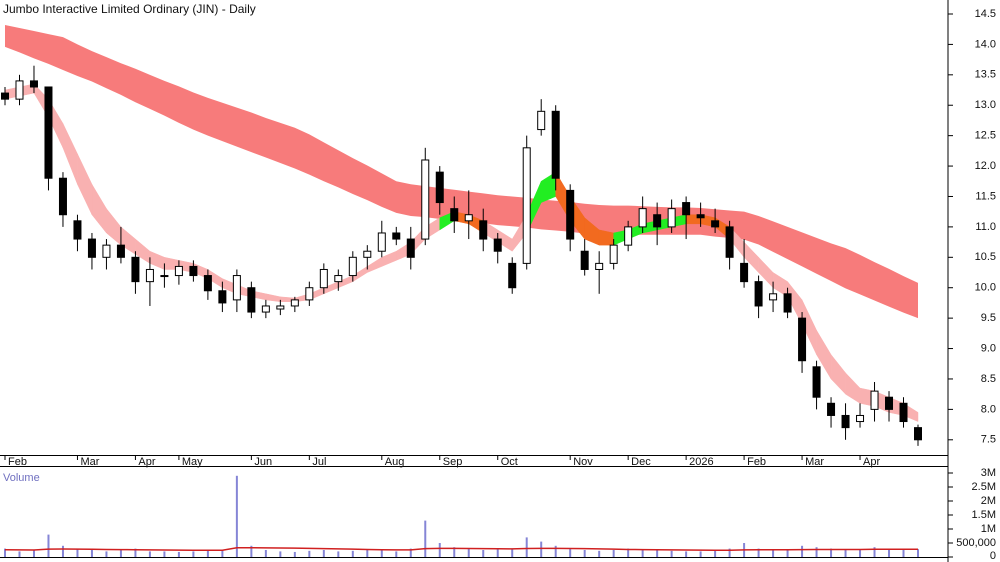  What do you see at coordinates (192, 462) in the screenshot?
I see `x-tick-label: May` at bounding box center [192, 462].